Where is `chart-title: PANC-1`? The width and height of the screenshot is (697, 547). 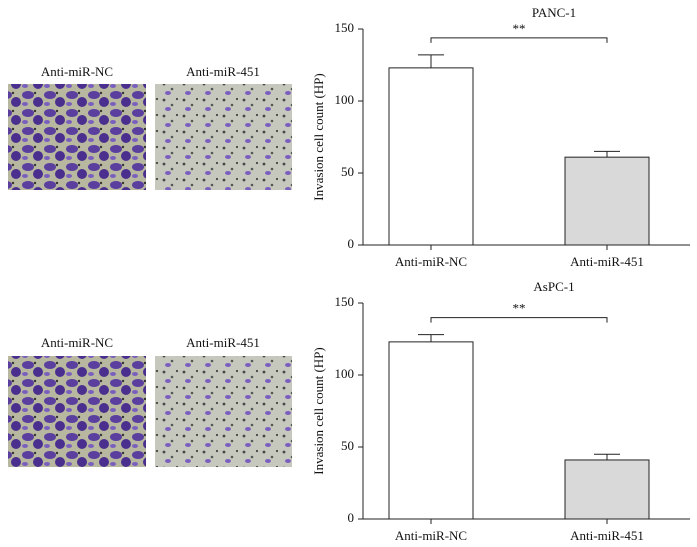
chart-title: PANC-1 is located at coordinates (554, 12).